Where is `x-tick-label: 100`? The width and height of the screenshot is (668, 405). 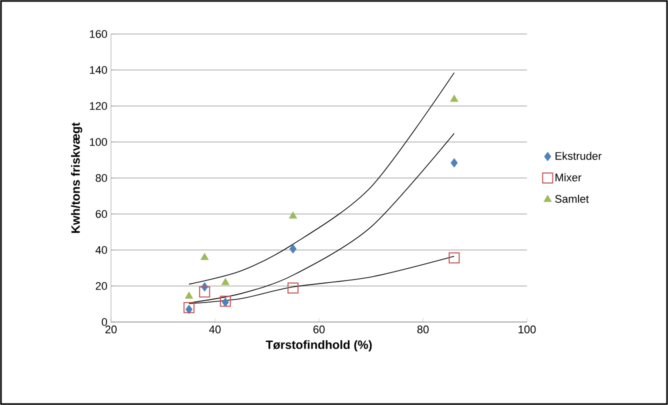
x-tick-label: 100 is located at coordinates (527, 330).